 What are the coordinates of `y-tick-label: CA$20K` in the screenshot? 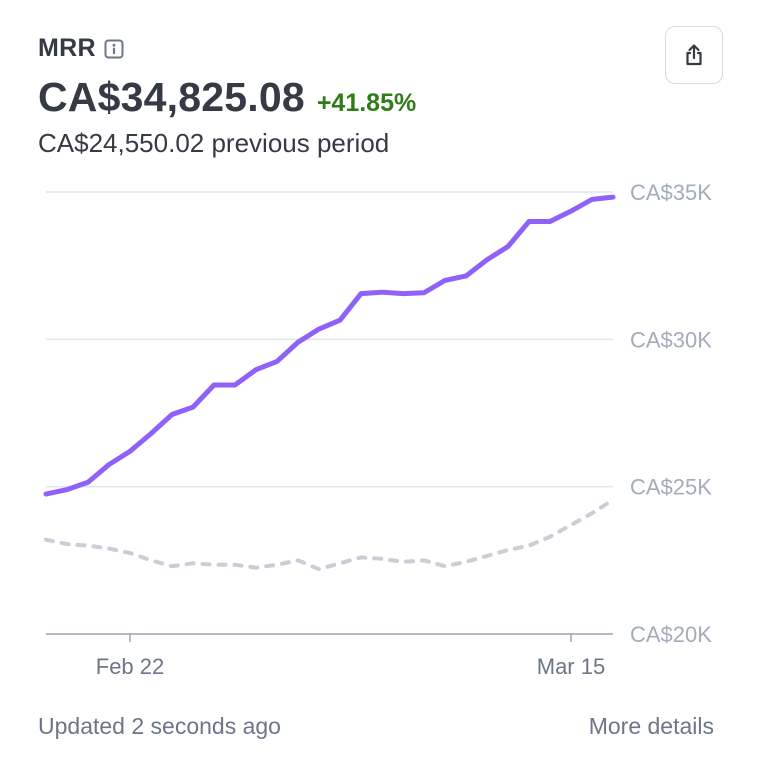 It's located at (671, 634).